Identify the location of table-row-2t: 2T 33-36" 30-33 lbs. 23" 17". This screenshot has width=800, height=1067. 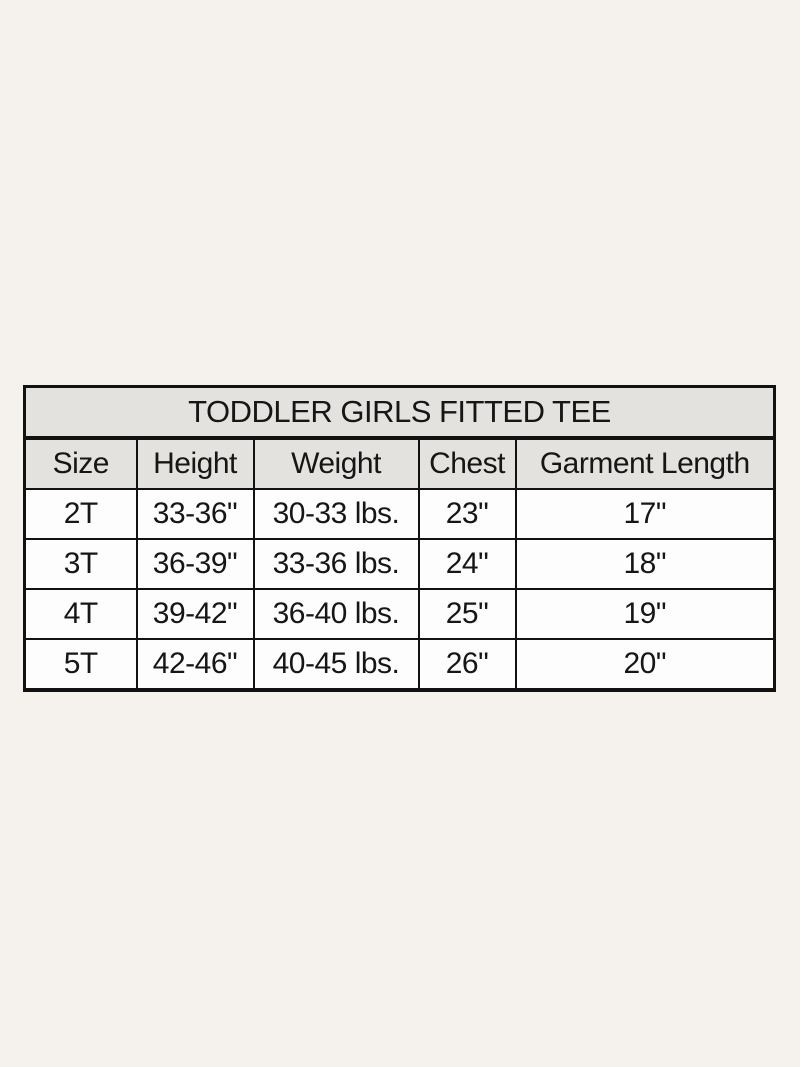
(399, 514).